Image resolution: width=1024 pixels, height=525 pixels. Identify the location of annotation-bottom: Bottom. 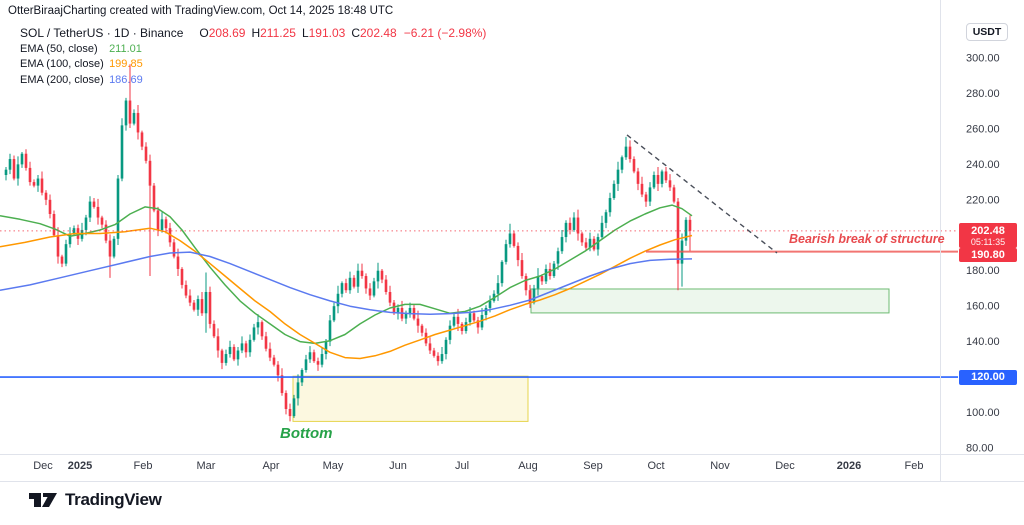
(306, 433).